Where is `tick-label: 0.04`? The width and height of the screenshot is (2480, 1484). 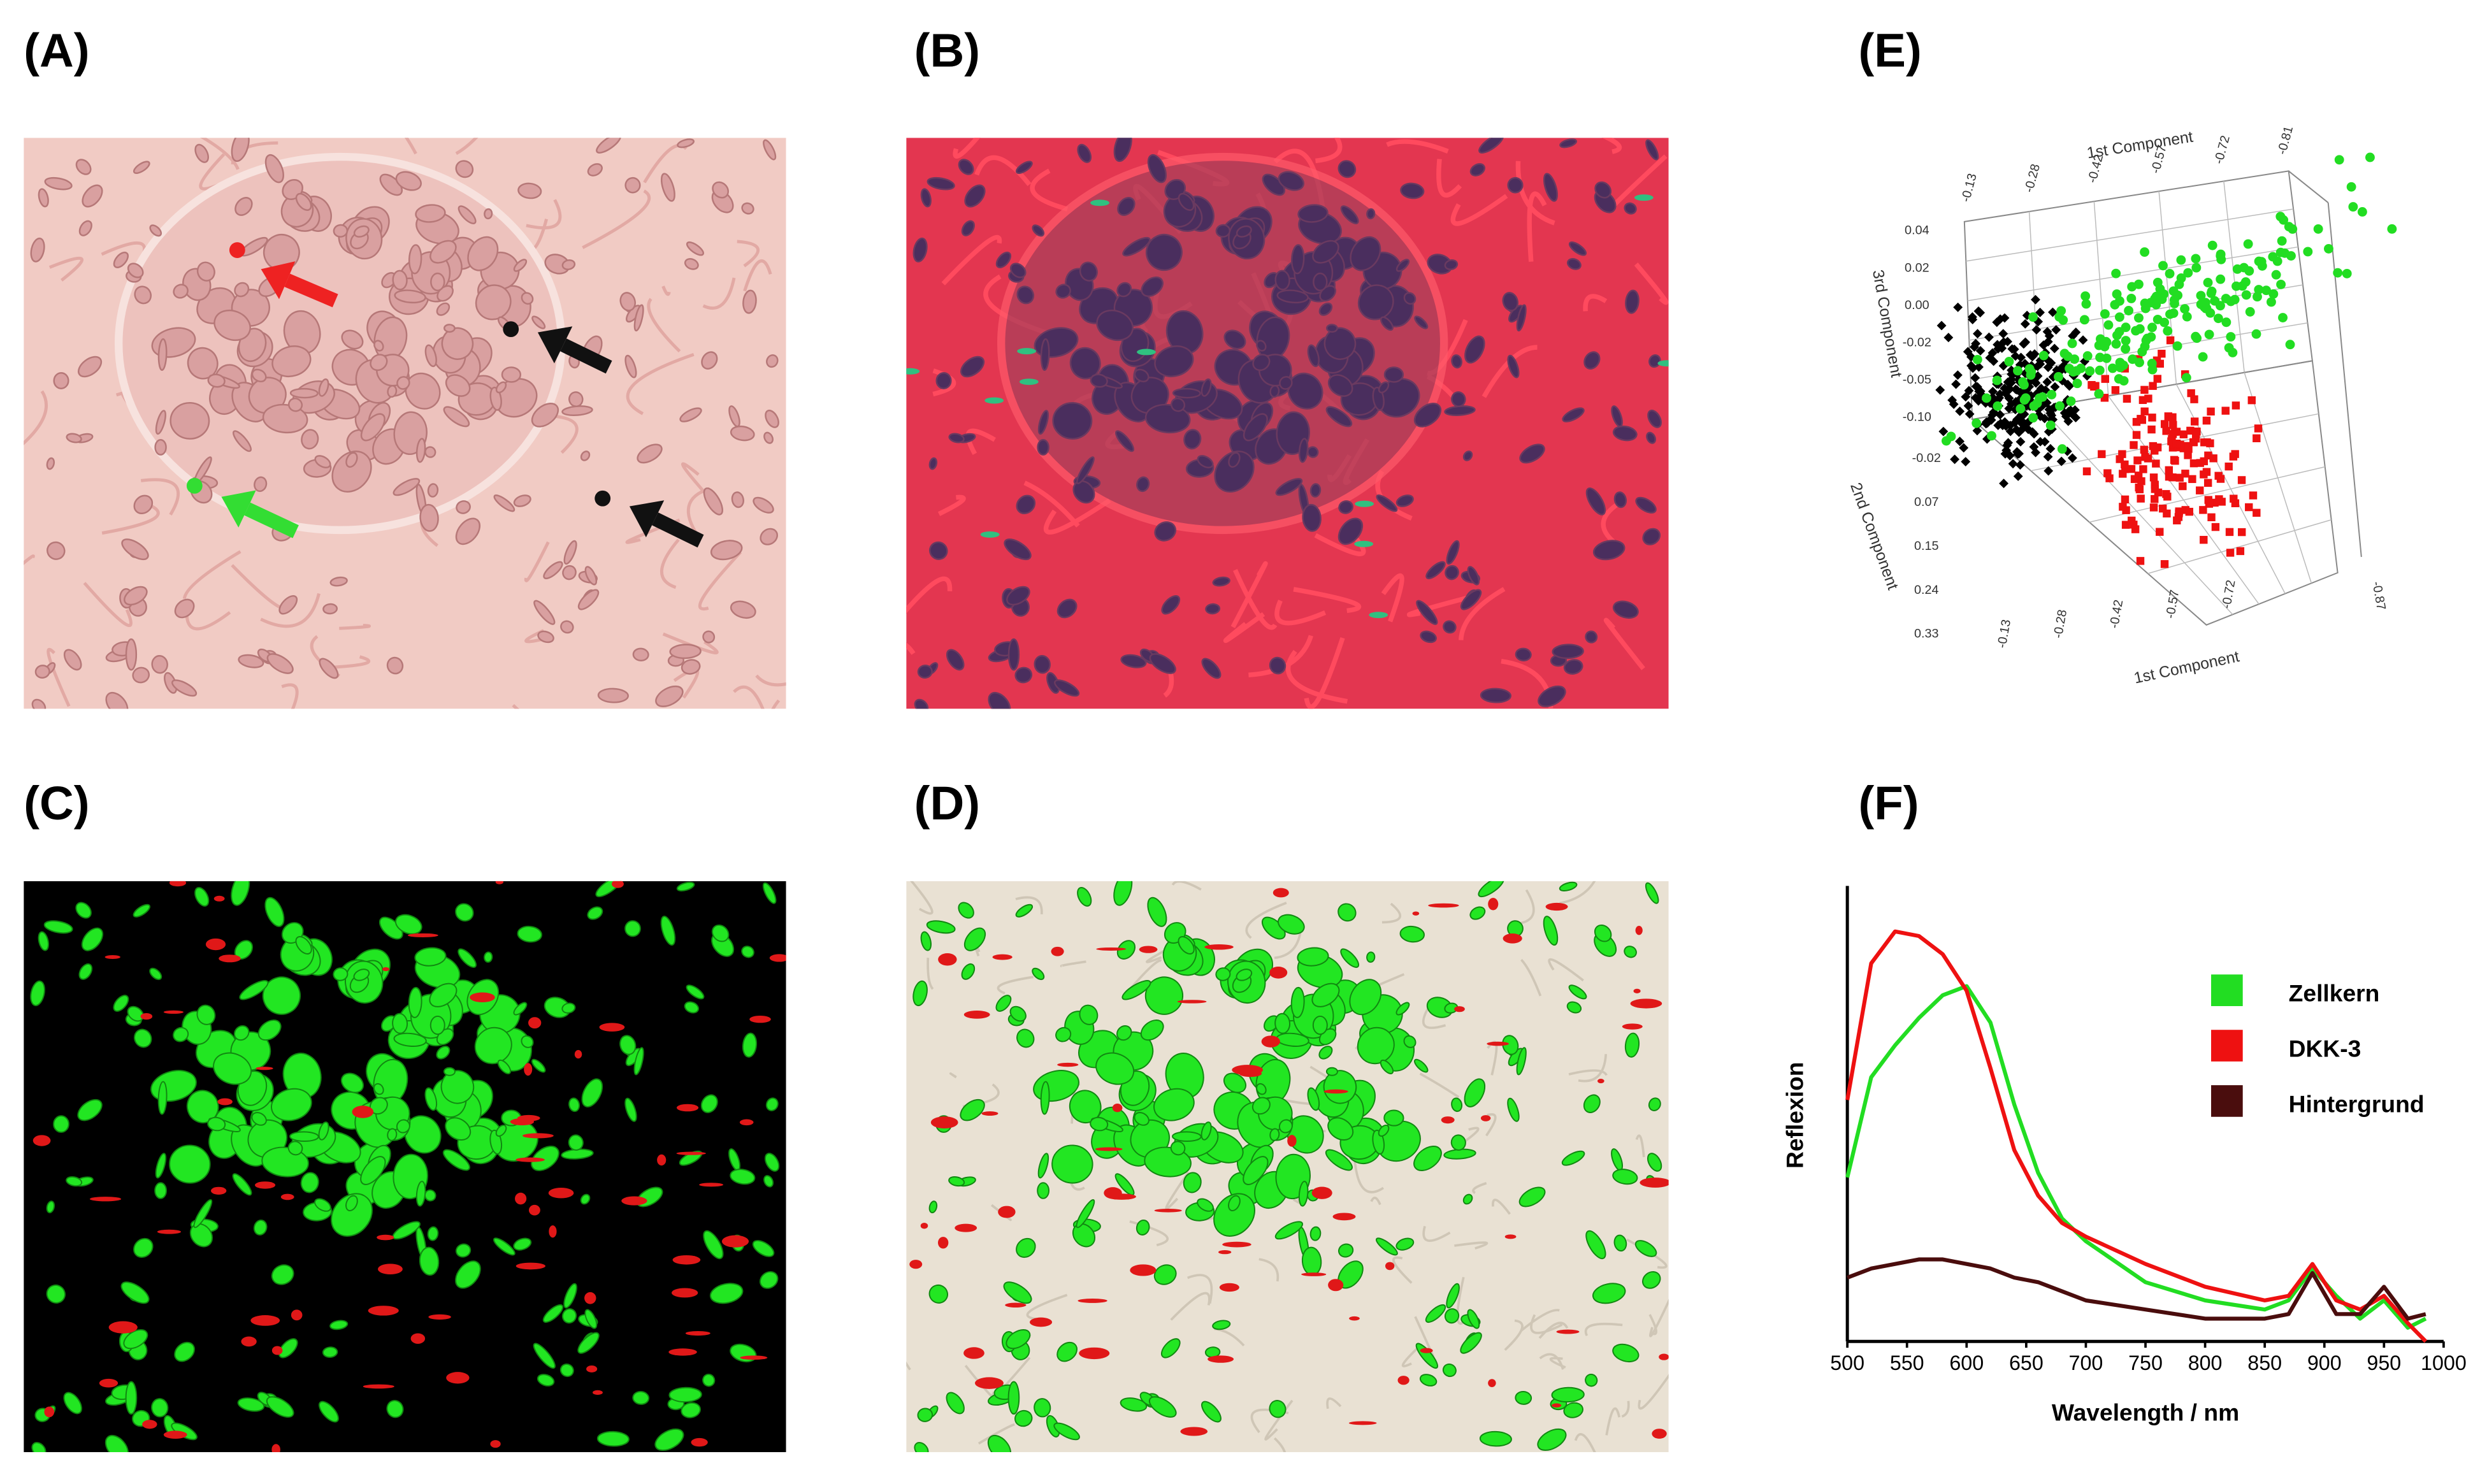 tick-label: 0.04 is located at coordinates (1917, 231).